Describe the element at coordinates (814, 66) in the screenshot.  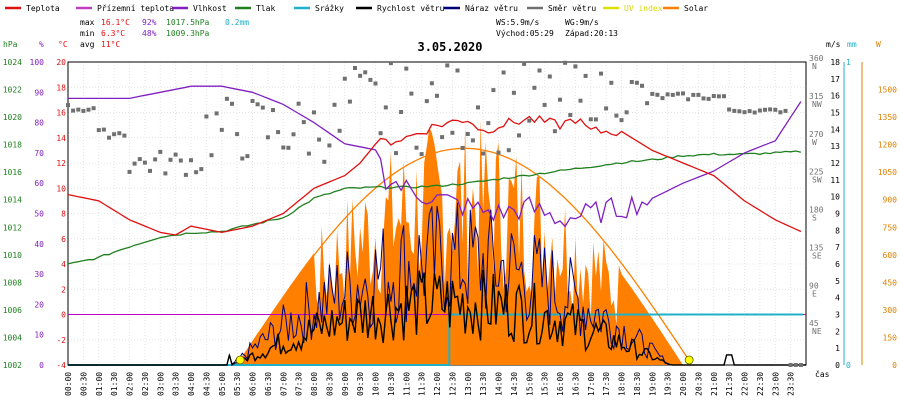
I see `direction-compass-tick: N` at that location.